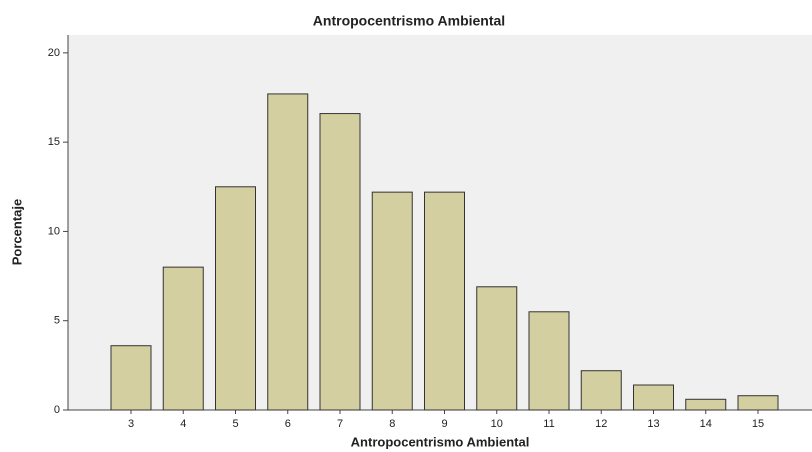 The image size is (812, 452). Describe the element at coordinates (601, 424) in the screenshot. I see `x-tick-label: 12` at that location.